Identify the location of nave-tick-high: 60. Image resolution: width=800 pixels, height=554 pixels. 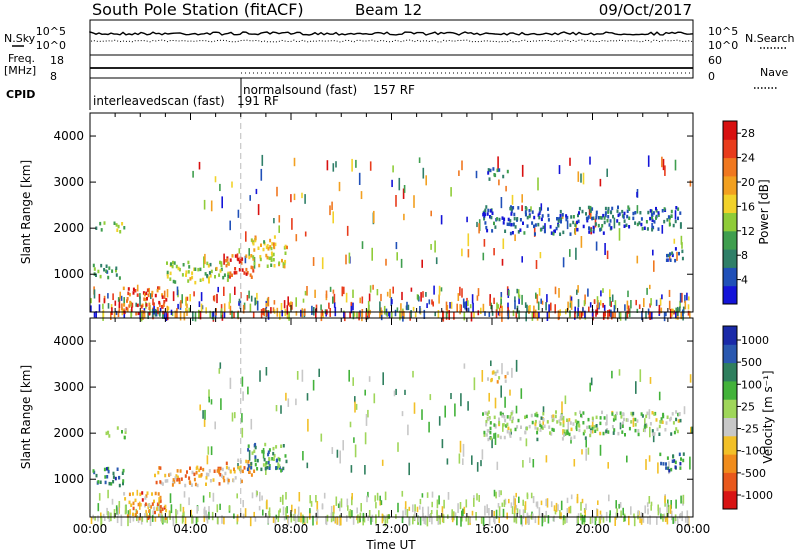
(715, 60).